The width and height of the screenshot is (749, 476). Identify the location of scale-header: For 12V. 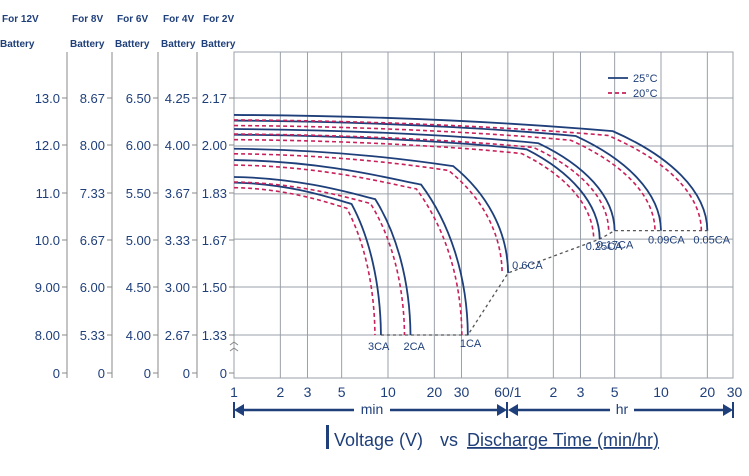
(20, 19).